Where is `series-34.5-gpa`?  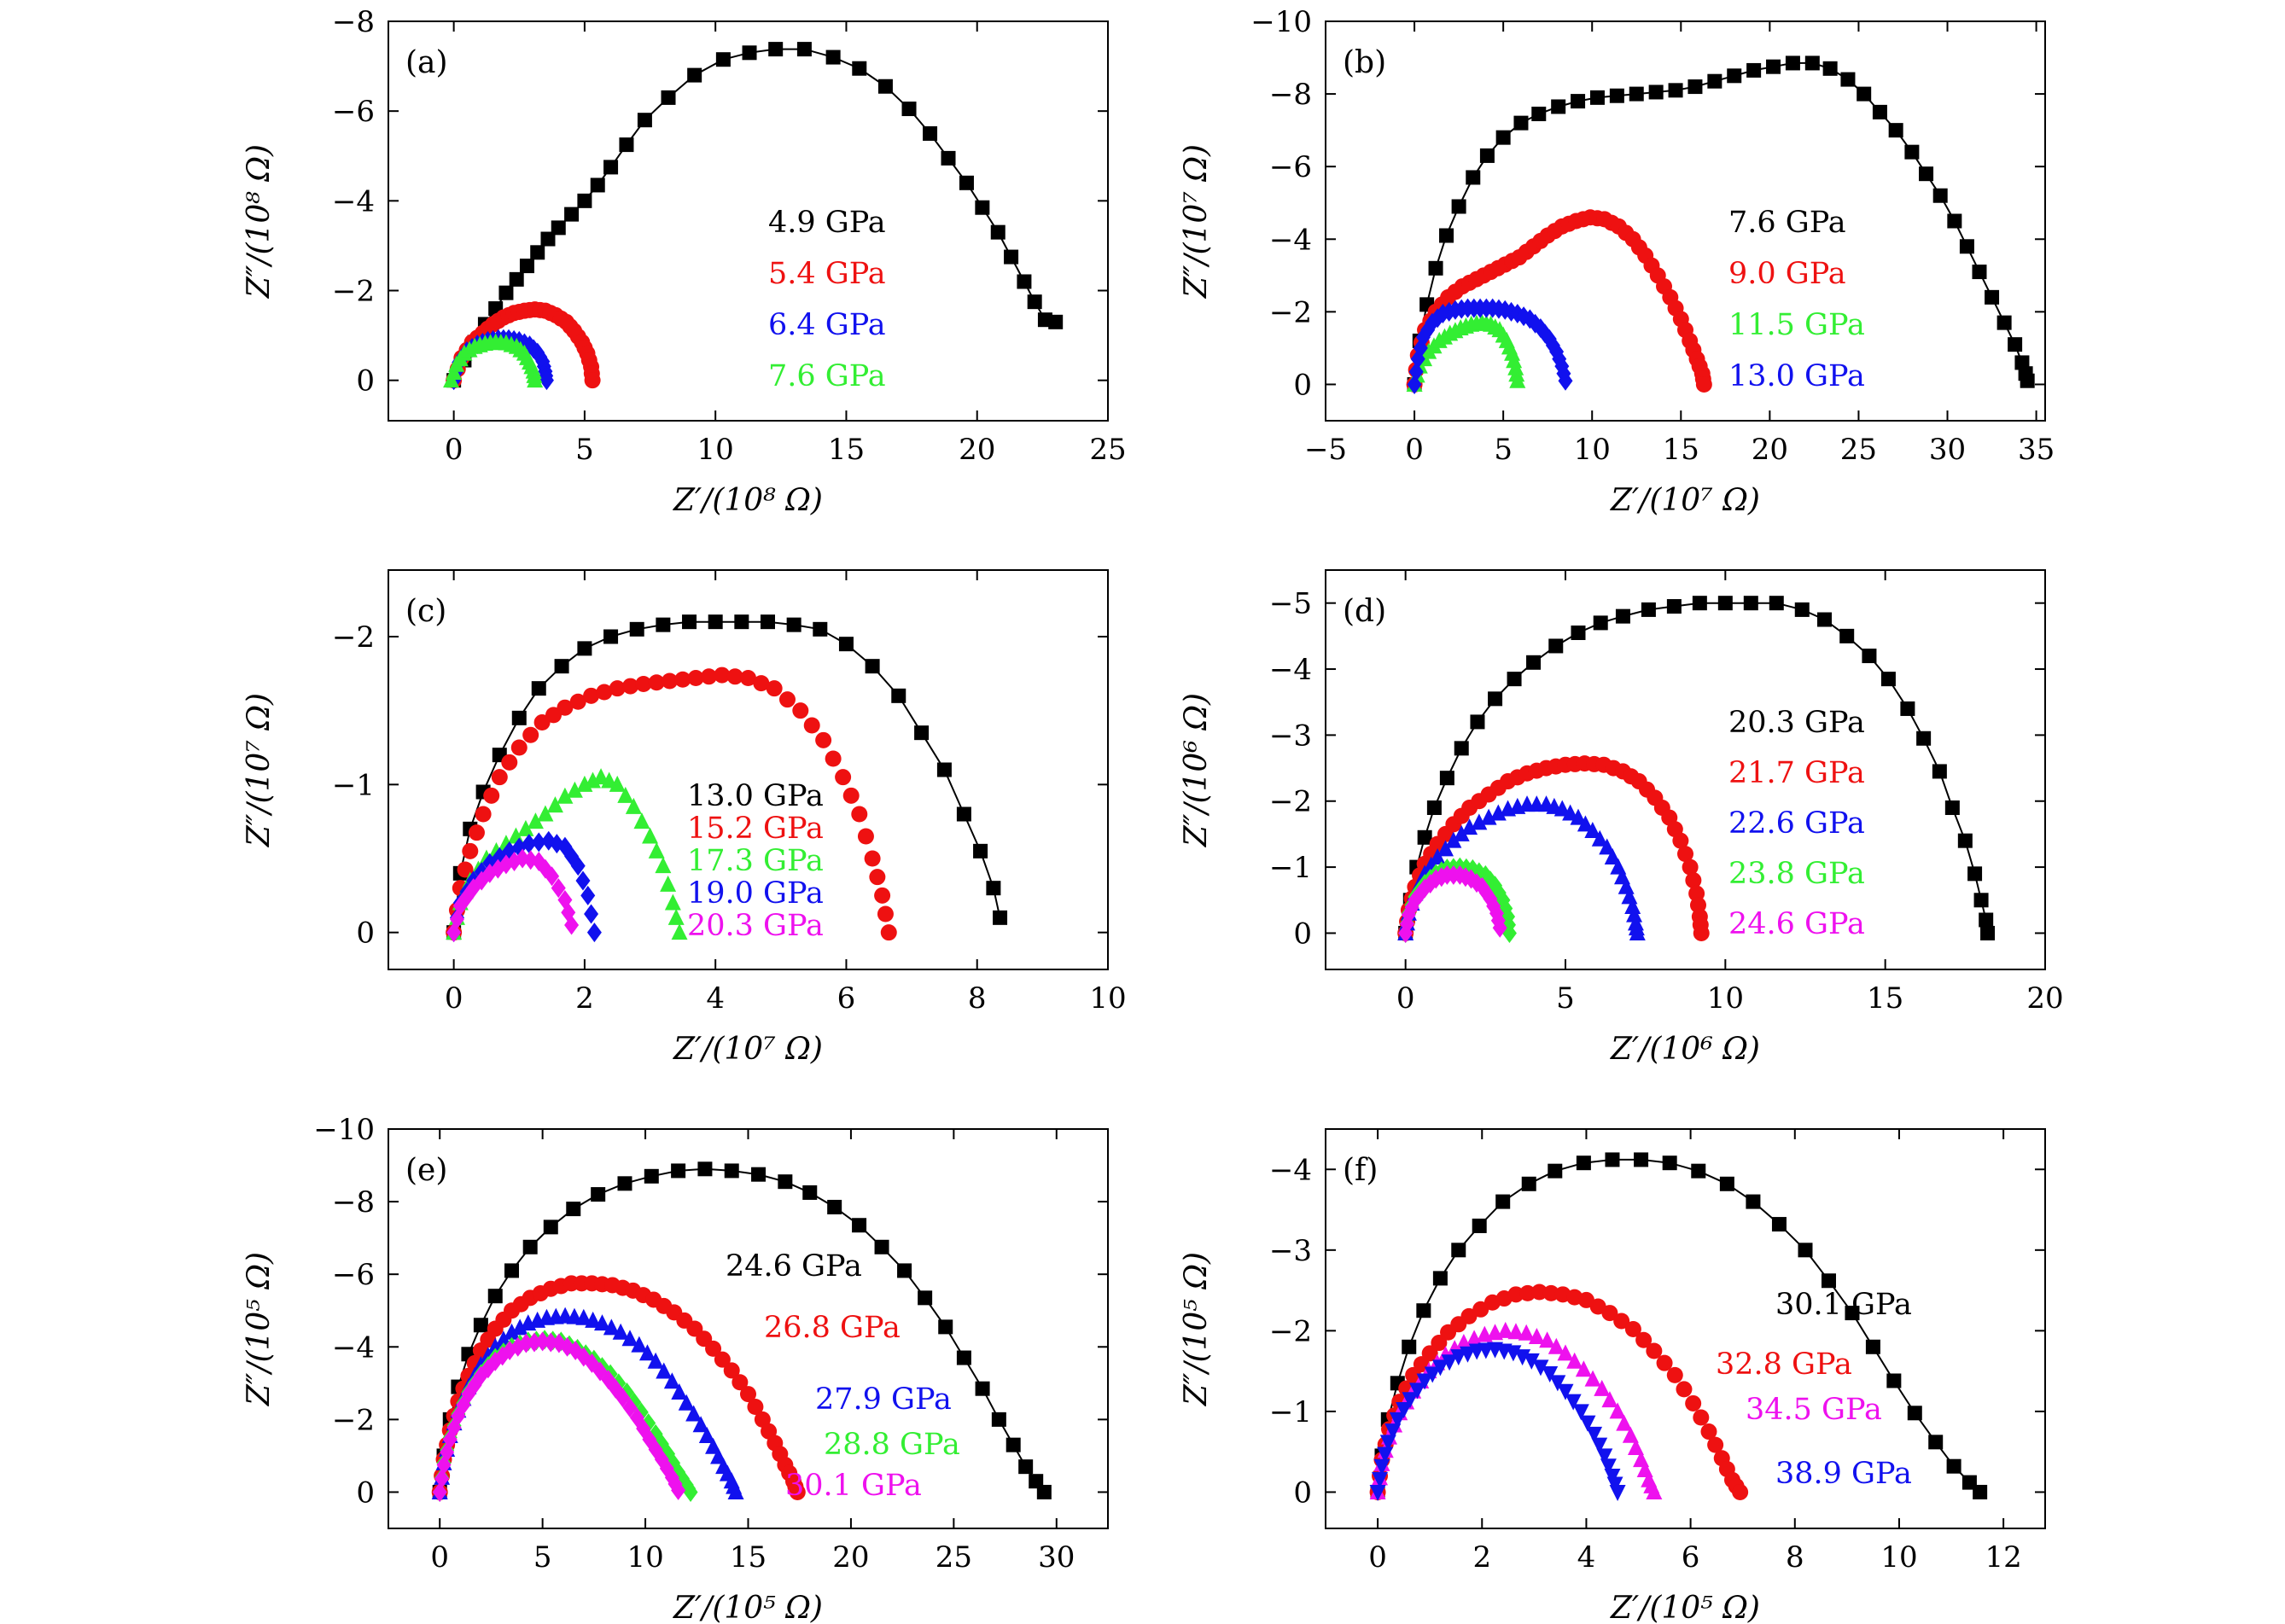 series-34.5-gpa is located at coordinates (1516, 1410).